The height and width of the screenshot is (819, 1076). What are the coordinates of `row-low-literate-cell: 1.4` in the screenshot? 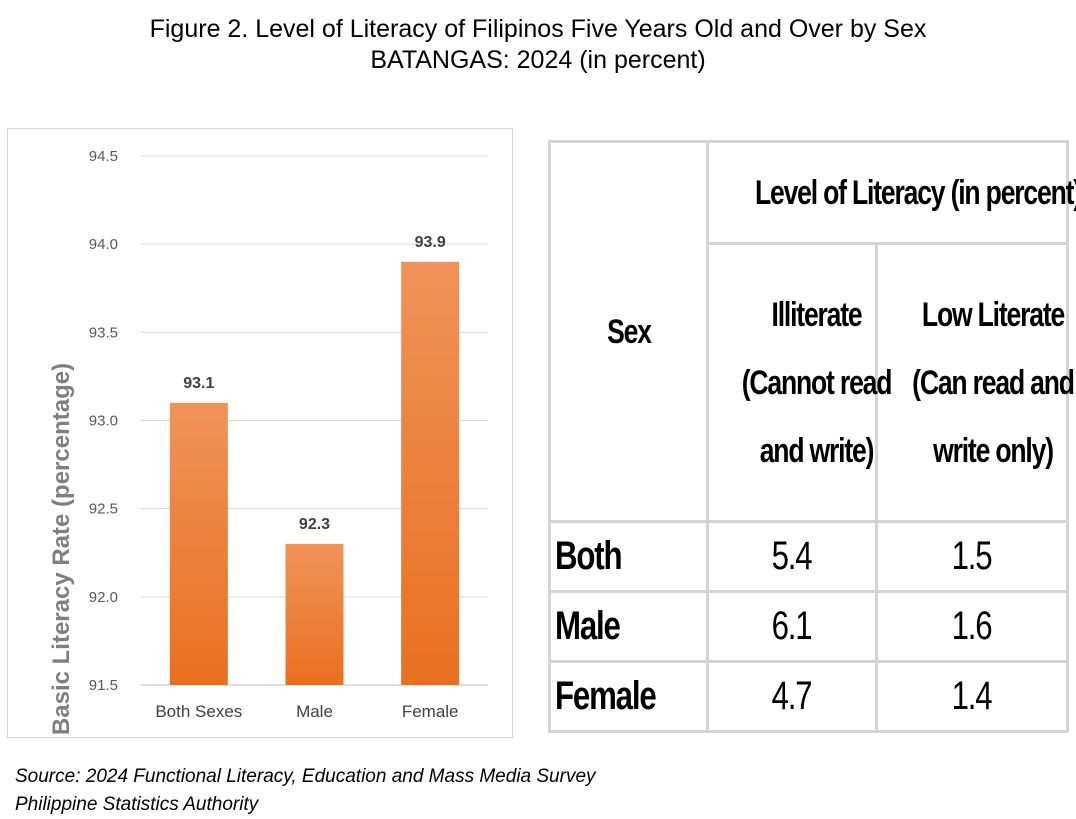 It's located at (972, 696).